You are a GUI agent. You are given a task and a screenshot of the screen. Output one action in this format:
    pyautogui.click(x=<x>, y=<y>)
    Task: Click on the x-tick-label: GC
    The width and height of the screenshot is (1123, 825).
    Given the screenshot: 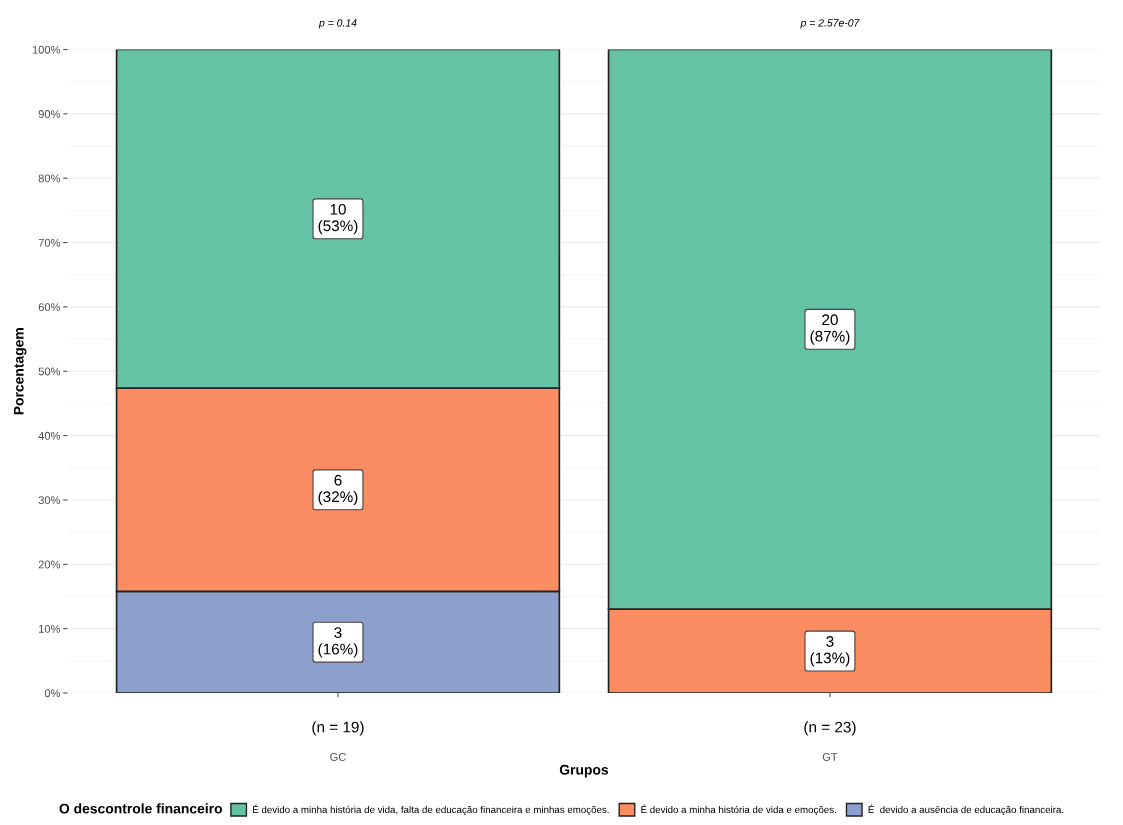 What is the action you would take?
    pyautogui.click(x=338, y=757)
    